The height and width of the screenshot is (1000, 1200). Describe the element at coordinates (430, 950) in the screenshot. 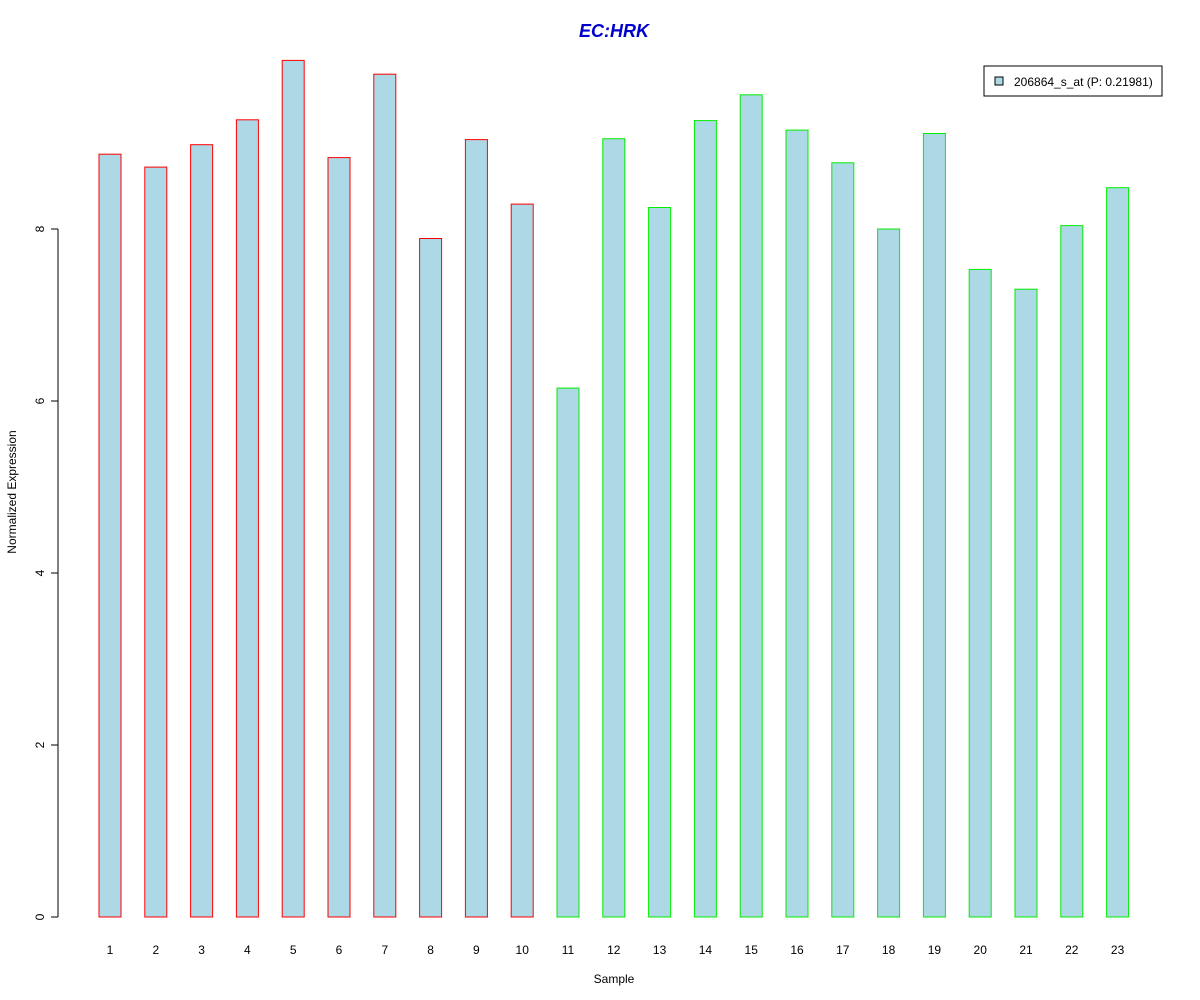

I see `x-tick-label: 8` at that location.